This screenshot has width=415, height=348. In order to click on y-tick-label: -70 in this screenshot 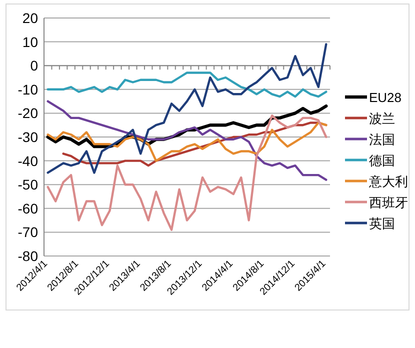, I will do `click(28, 232)`.